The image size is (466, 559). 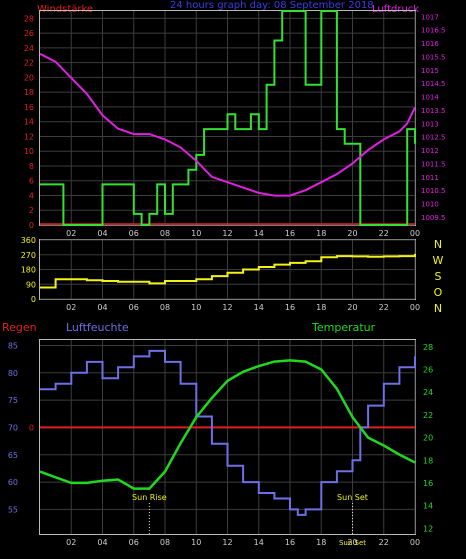 What do you see at coordinates (29, 107) in the screenshot?
I see `wind-tick-label: 16` at bounding box center [29, 107].